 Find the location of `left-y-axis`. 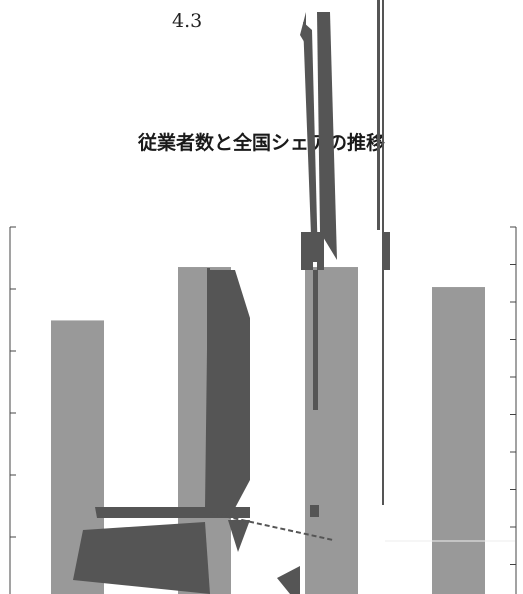

left-y-axis is located at coordinates (12, 410).